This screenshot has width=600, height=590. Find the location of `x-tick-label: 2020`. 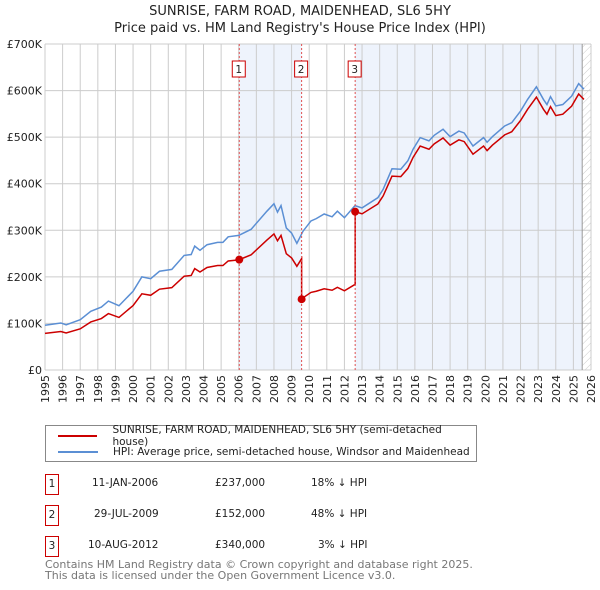

x-tick-label: 2020 is located at coordinates (485, 389).